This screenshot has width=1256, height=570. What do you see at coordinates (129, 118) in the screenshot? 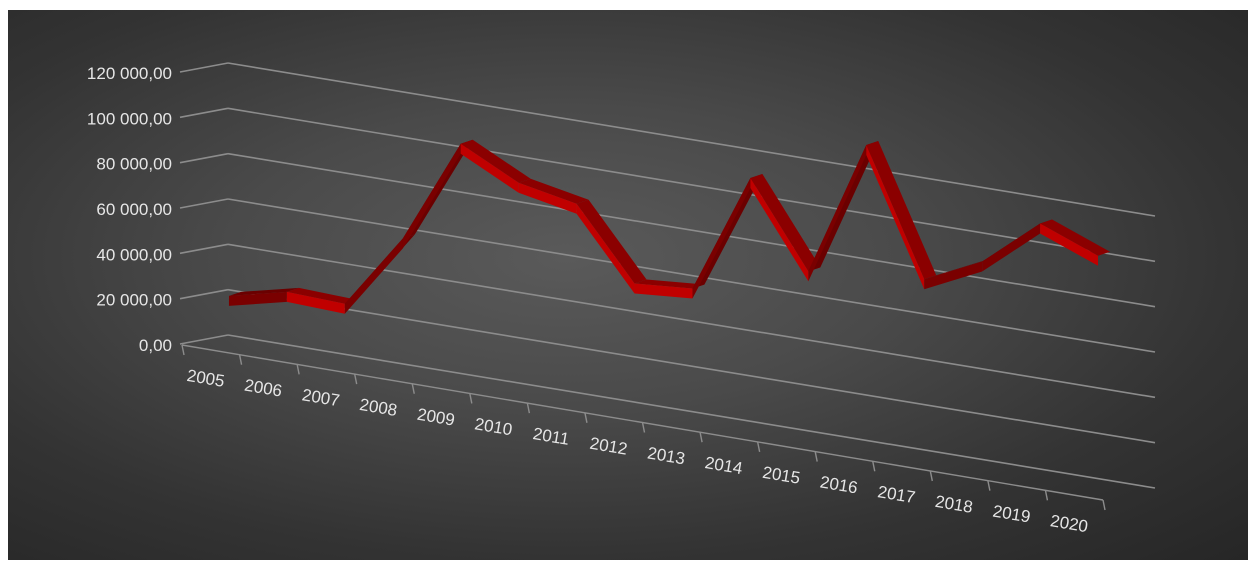
I see `y-tick-label: 100 000,00` at bounding box center [129, 118].